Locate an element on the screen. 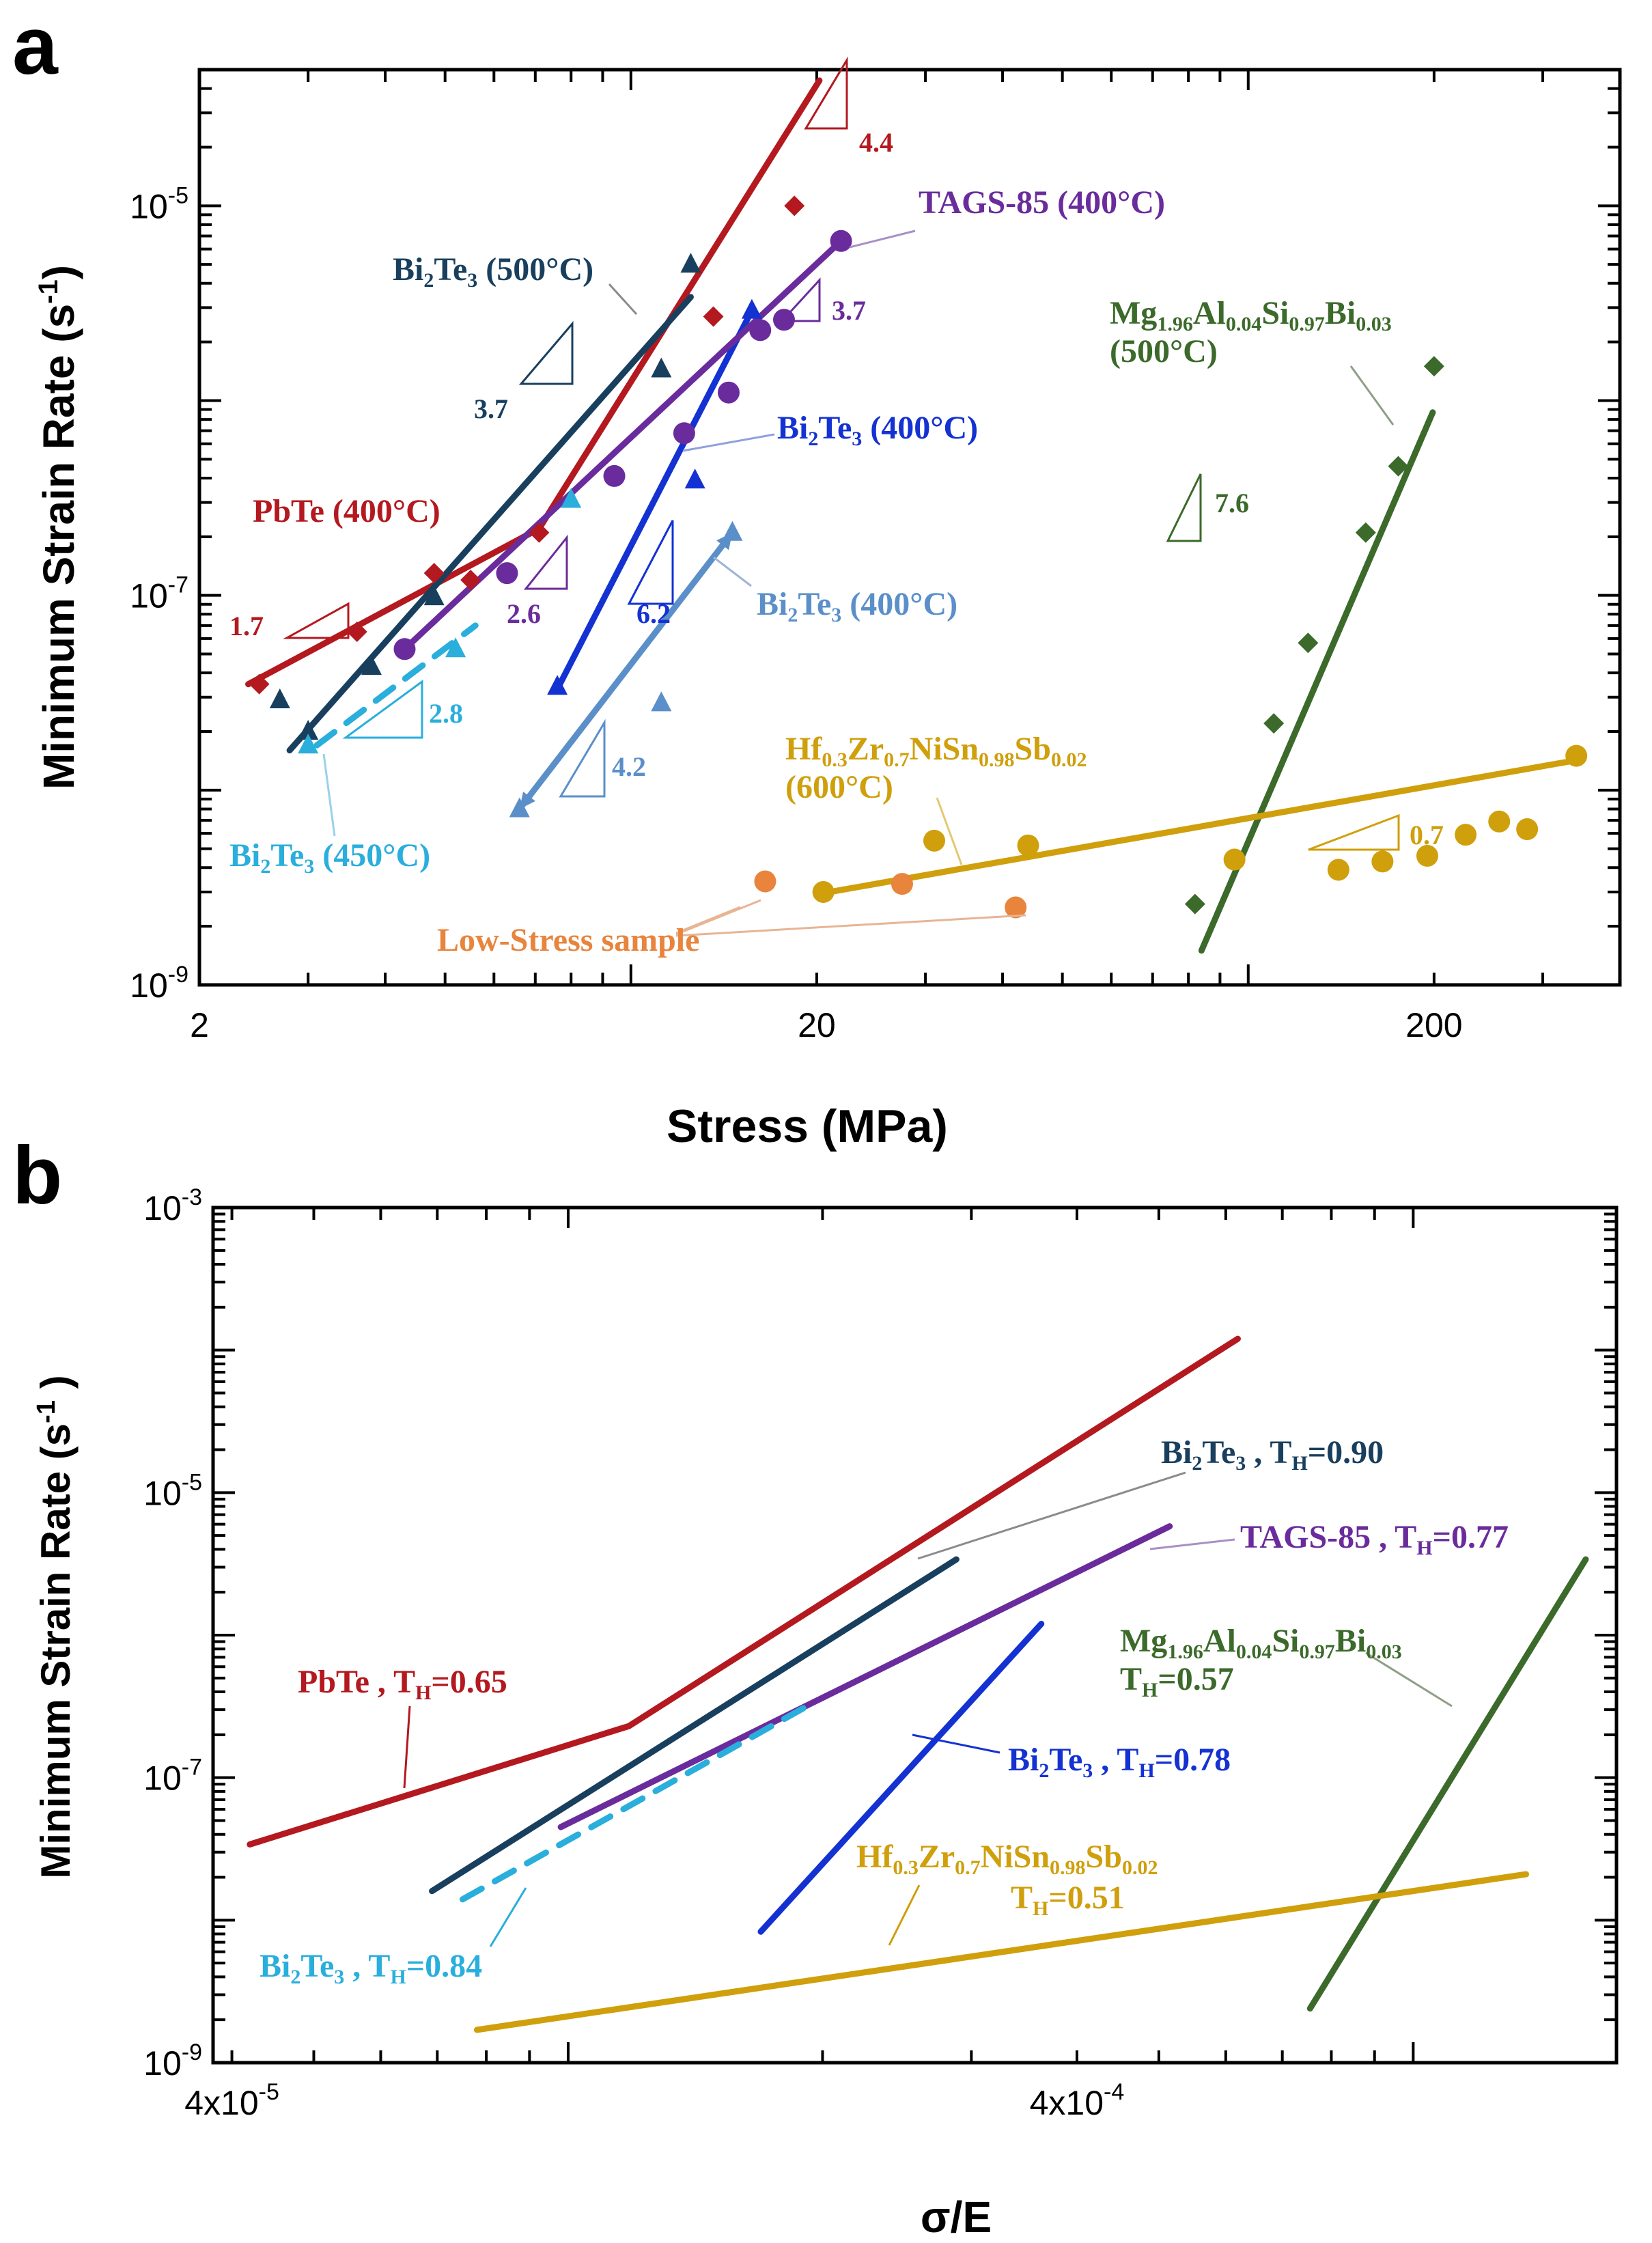  b-leader-mg is located at coordinates (1409, 1680).